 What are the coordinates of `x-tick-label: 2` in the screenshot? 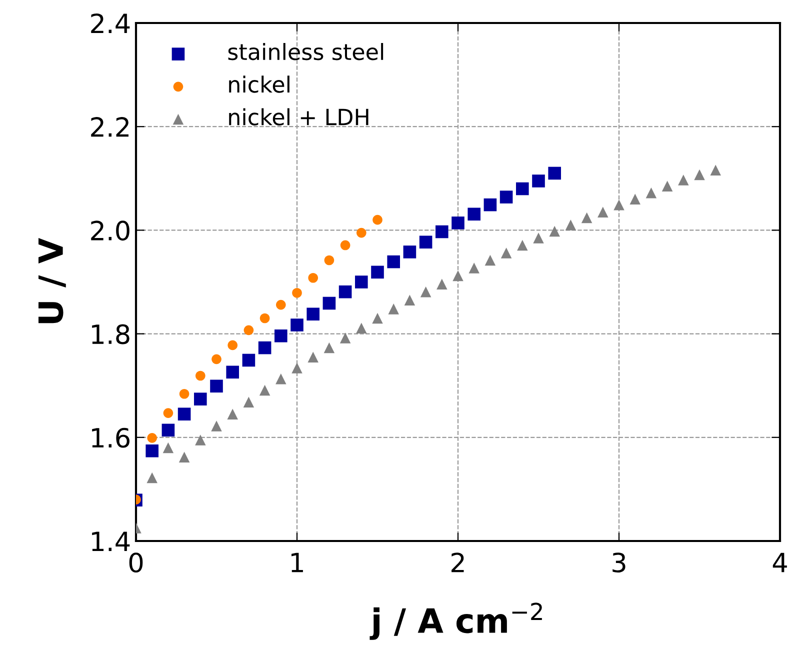 It's located at (458, 562).